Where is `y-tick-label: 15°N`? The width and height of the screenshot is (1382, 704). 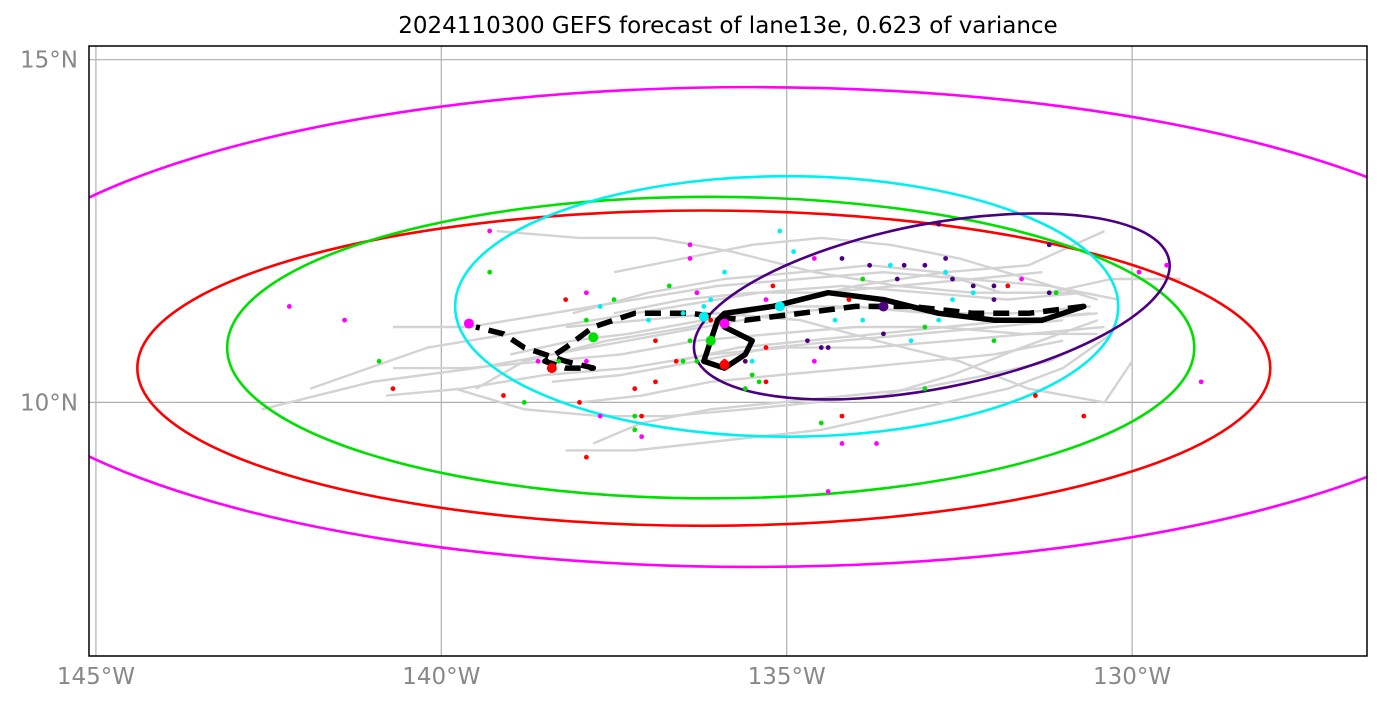
y-tick-label: 15°N is located at coordinates (49, 61).